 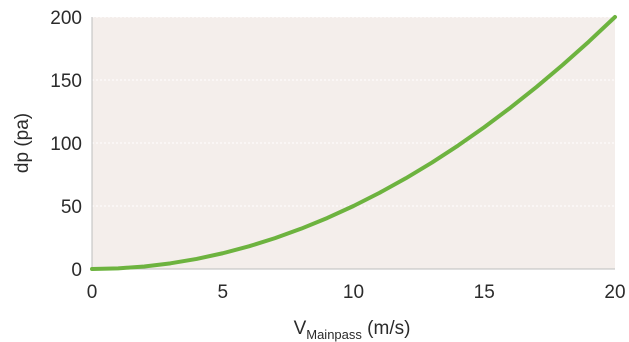 What do you see at coordinates (66, 18) in the screenshot?
I see `y-tick-label: 200` at bounding box center [66, 18].